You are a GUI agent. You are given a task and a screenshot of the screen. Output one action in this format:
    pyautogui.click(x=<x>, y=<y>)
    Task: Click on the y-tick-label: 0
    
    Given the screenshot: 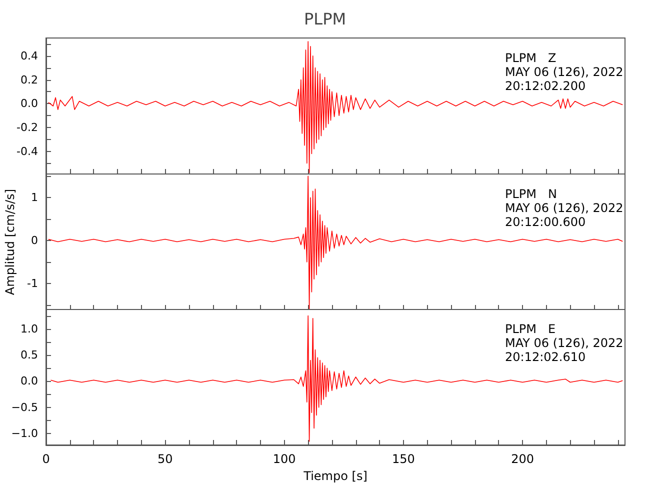 What is the action you would take?
    pyautogui.click(x=34, y=240)
    